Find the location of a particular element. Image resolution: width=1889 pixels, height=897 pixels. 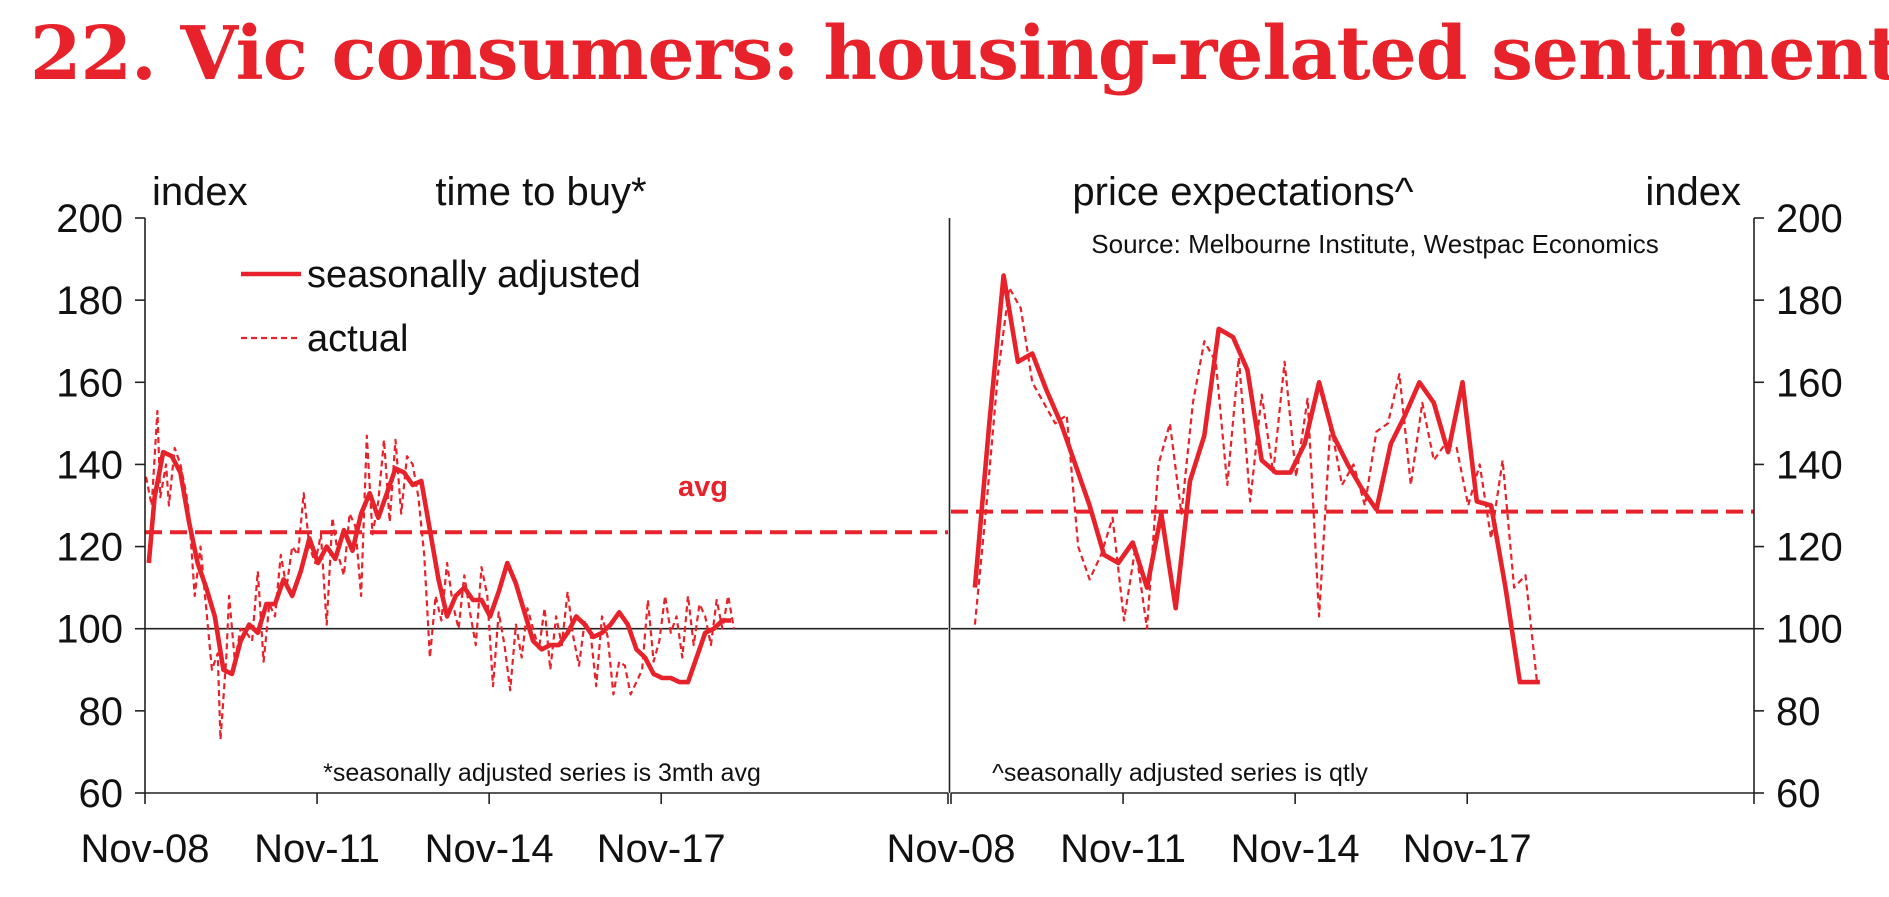

panel-title-price-expectations: price expectations^ is located at coordinates (1242, 192).